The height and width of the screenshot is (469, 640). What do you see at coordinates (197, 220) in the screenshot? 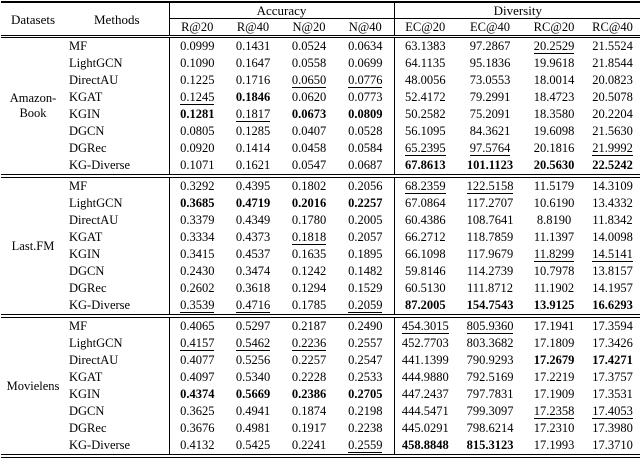
I see `metric-value-text: 0.3379` at bounding box center [197, 220].